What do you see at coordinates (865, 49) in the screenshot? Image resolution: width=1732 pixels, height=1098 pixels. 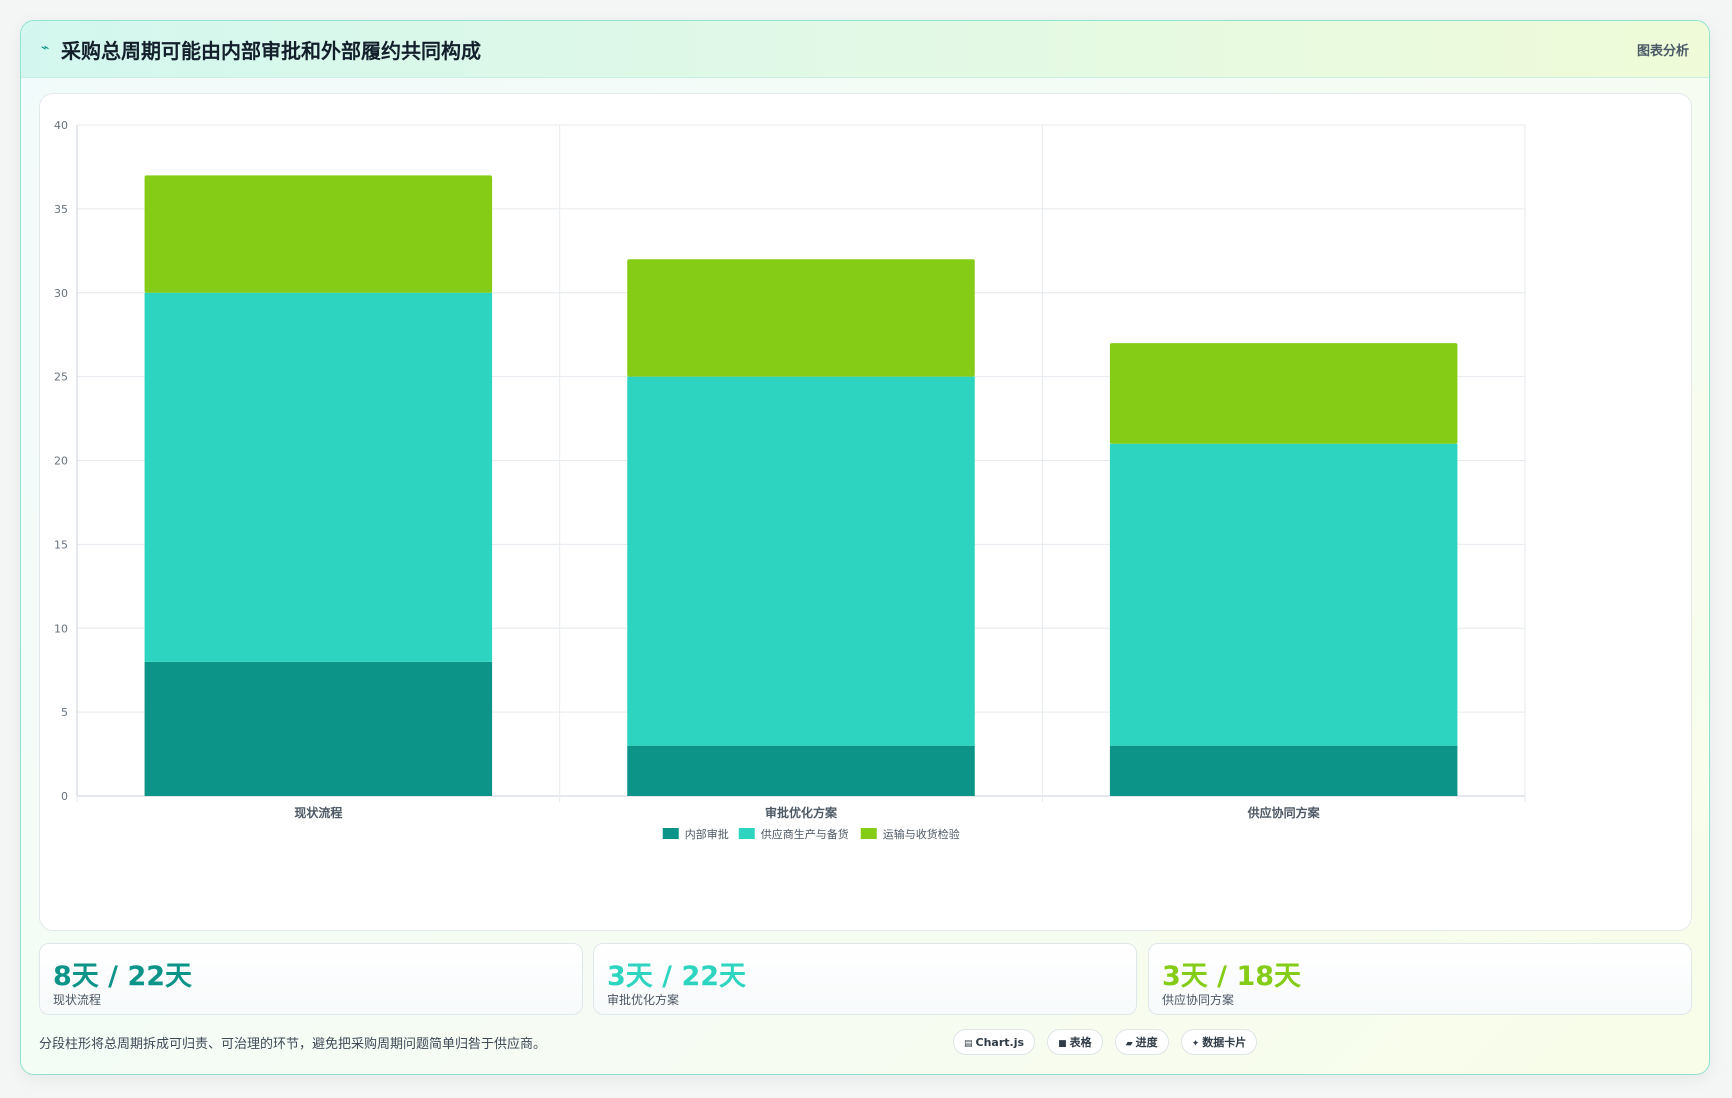 I see `card-header: ⌁ 采购总周期可能由内部审批和外部履约共同构成 图表分析` at bounding box center [865, 49].